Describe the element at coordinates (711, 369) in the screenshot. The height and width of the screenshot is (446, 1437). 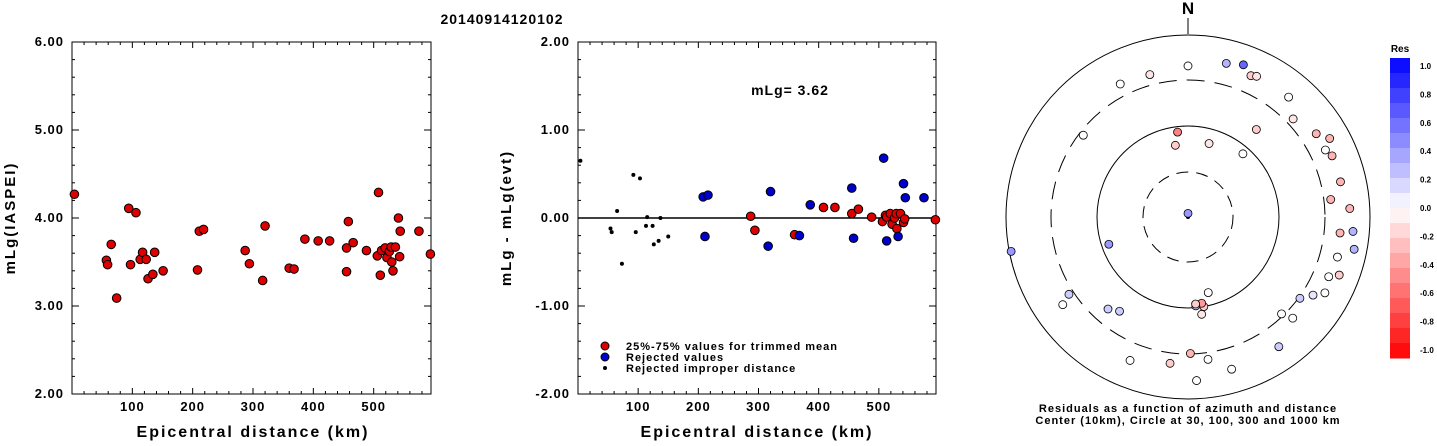
I see `legend-label: Rejected improper distance` at that location.